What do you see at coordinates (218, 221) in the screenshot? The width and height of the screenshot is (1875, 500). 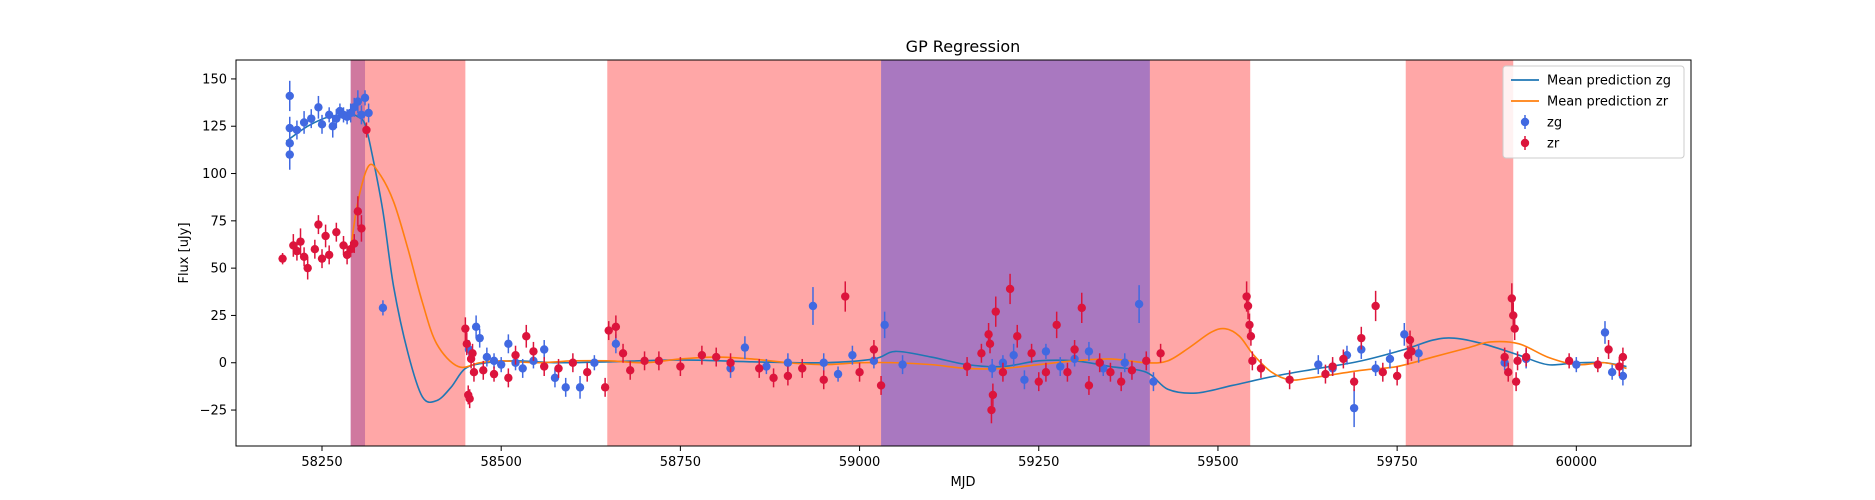 I see `y-tick-label: 75` at bounding box center [218, 221].